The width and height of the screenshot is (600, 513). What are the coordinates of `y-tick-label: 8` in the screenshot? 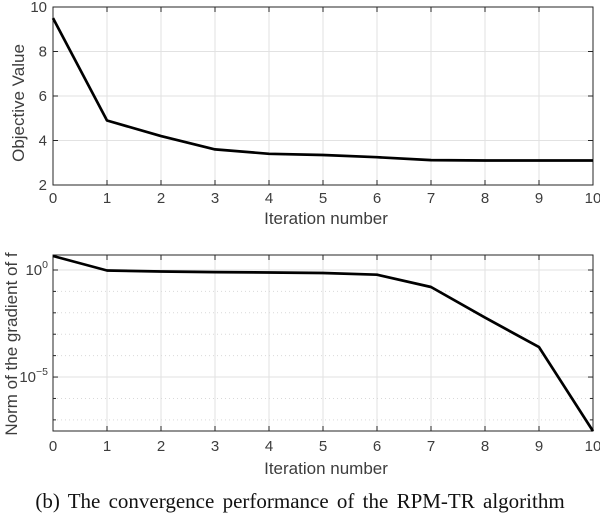 It's located at (43, 52).